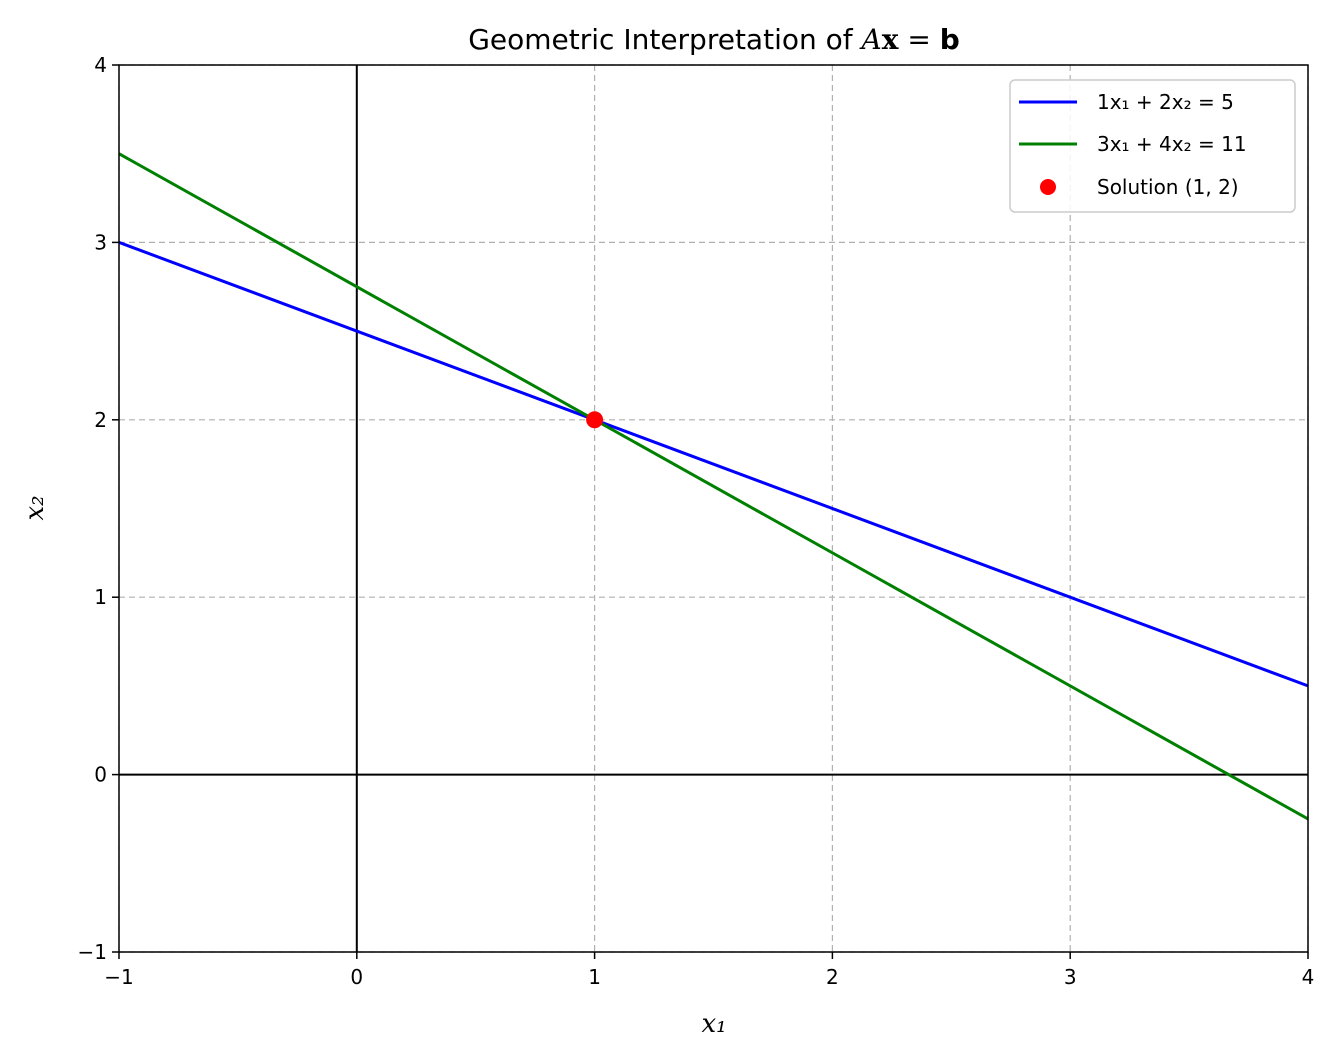  I want to click on y-axis-label: x₂, so click(35, 507).